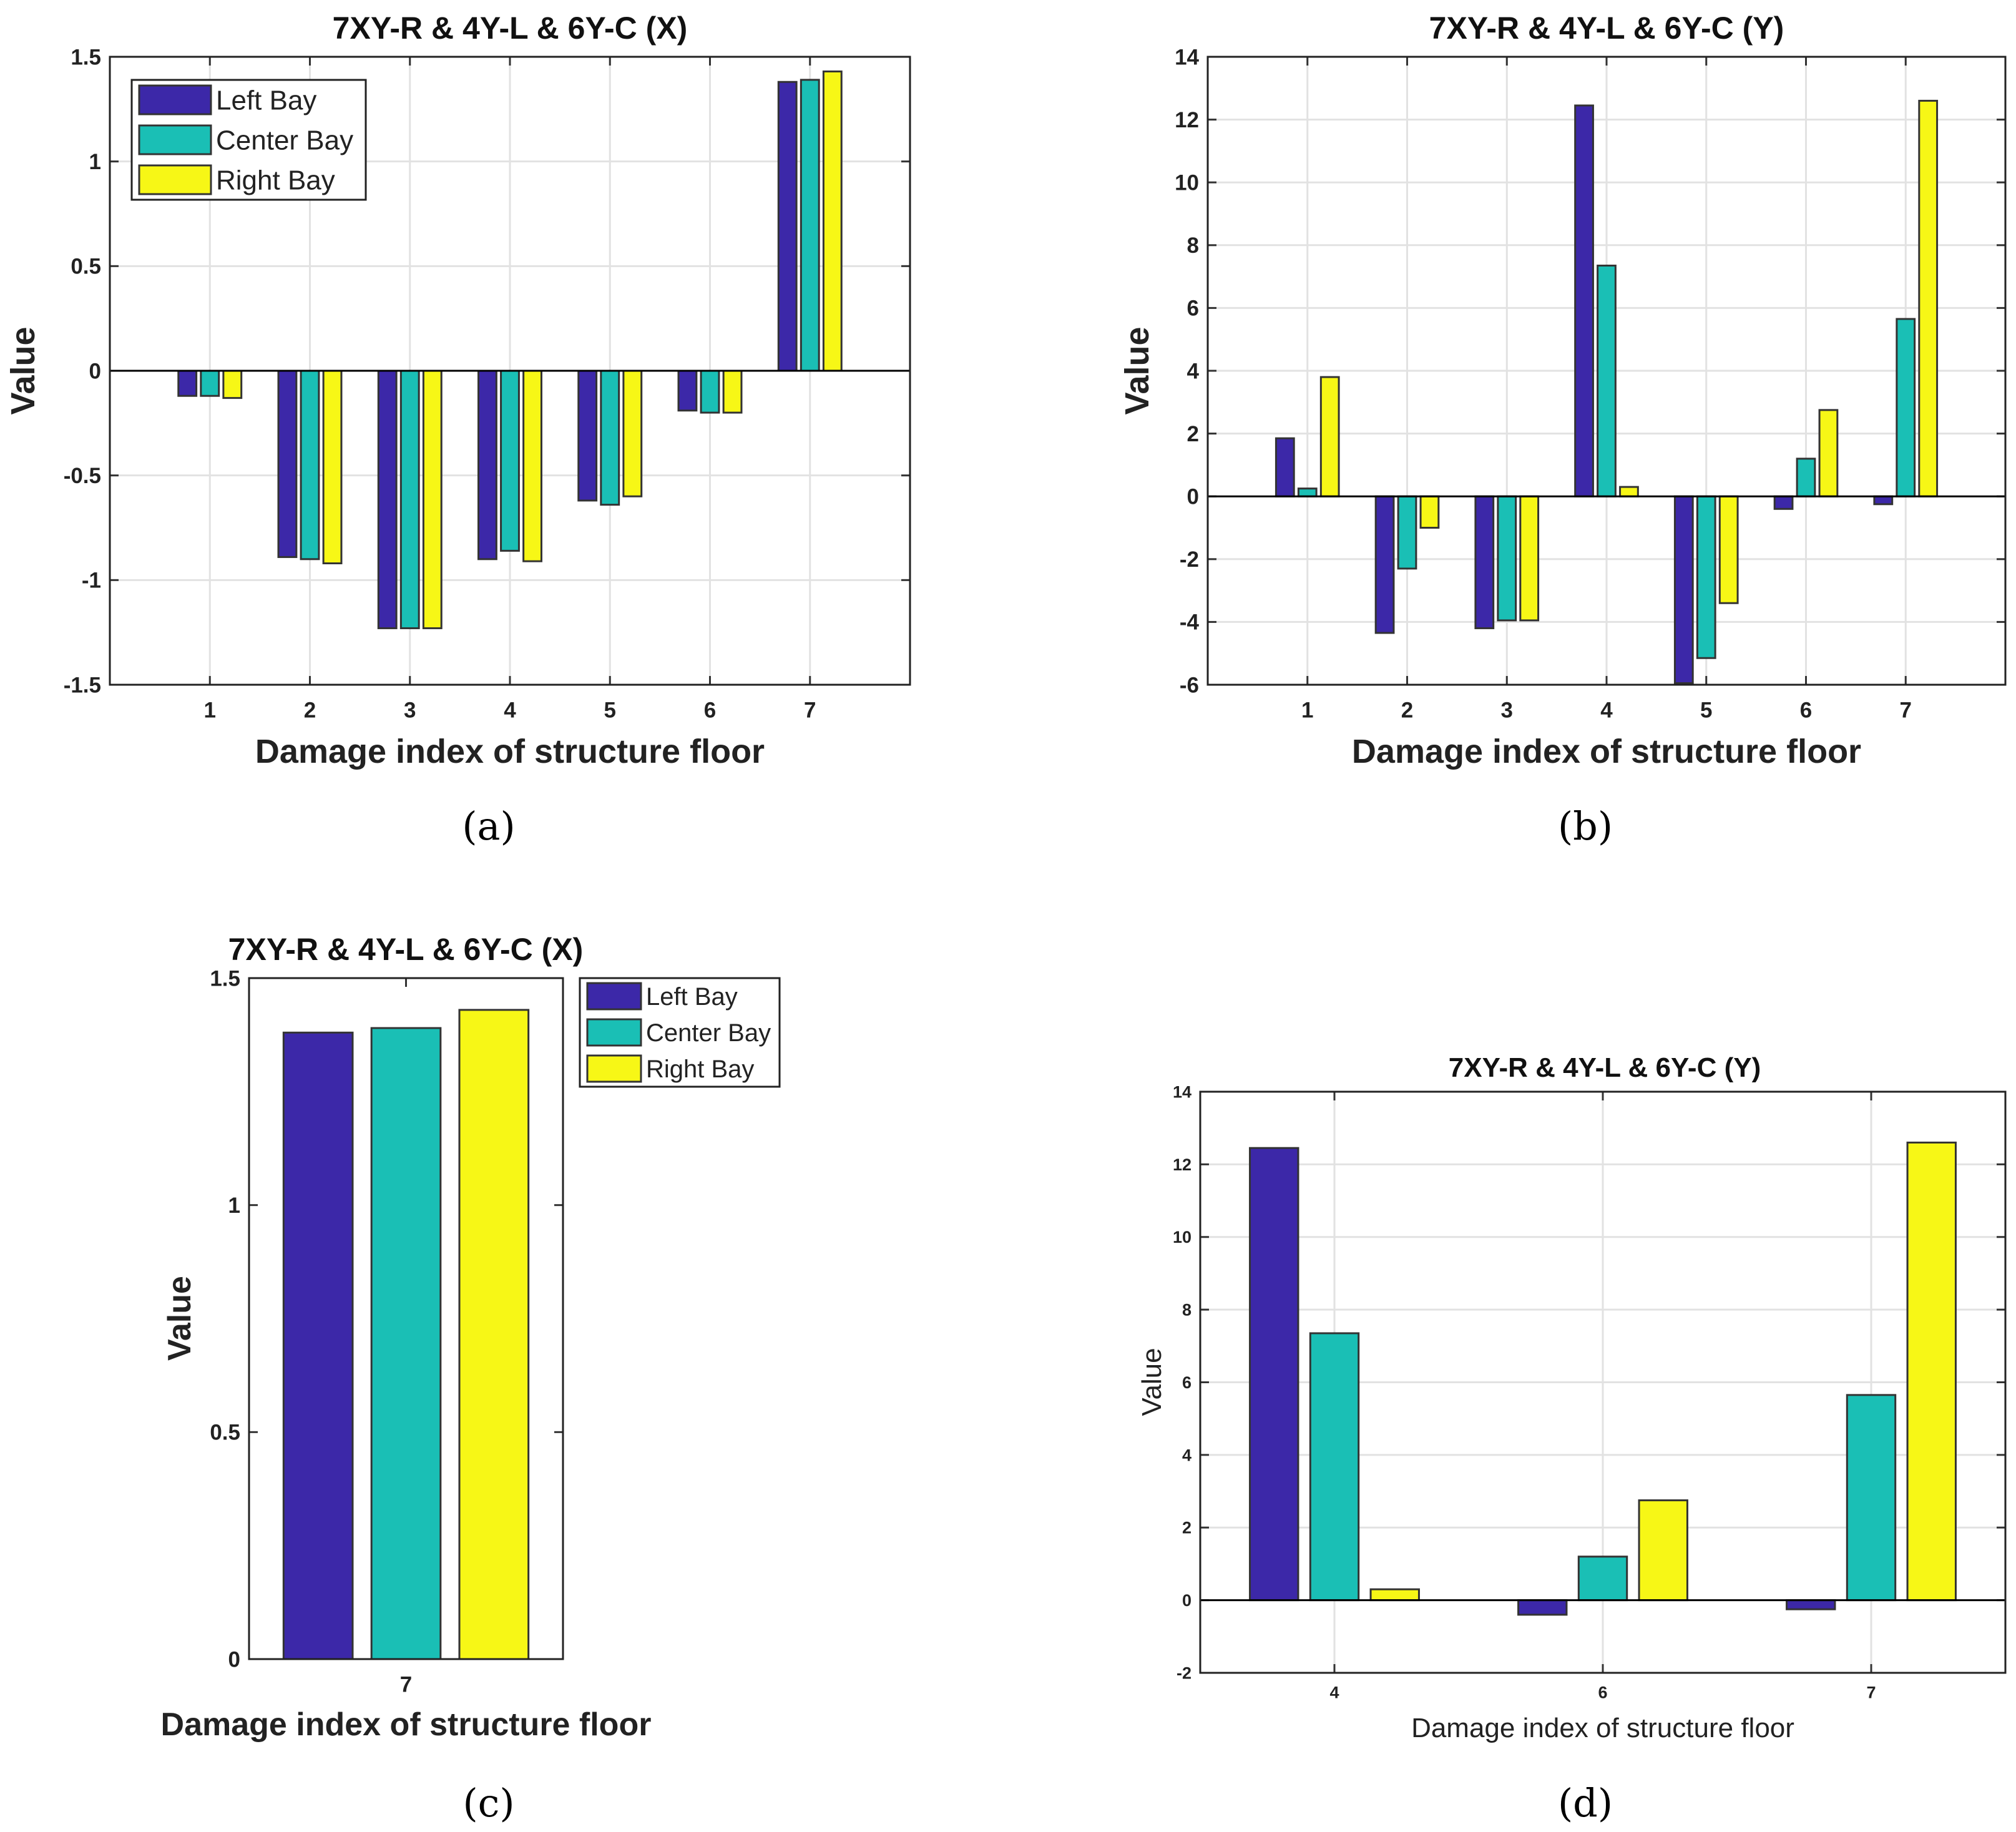 The height and width of the screenshot is (1832, 2016). Describe the element at coordinates (1193, 371) in the screenshot. I see `y-tick-label: 4` at that location.